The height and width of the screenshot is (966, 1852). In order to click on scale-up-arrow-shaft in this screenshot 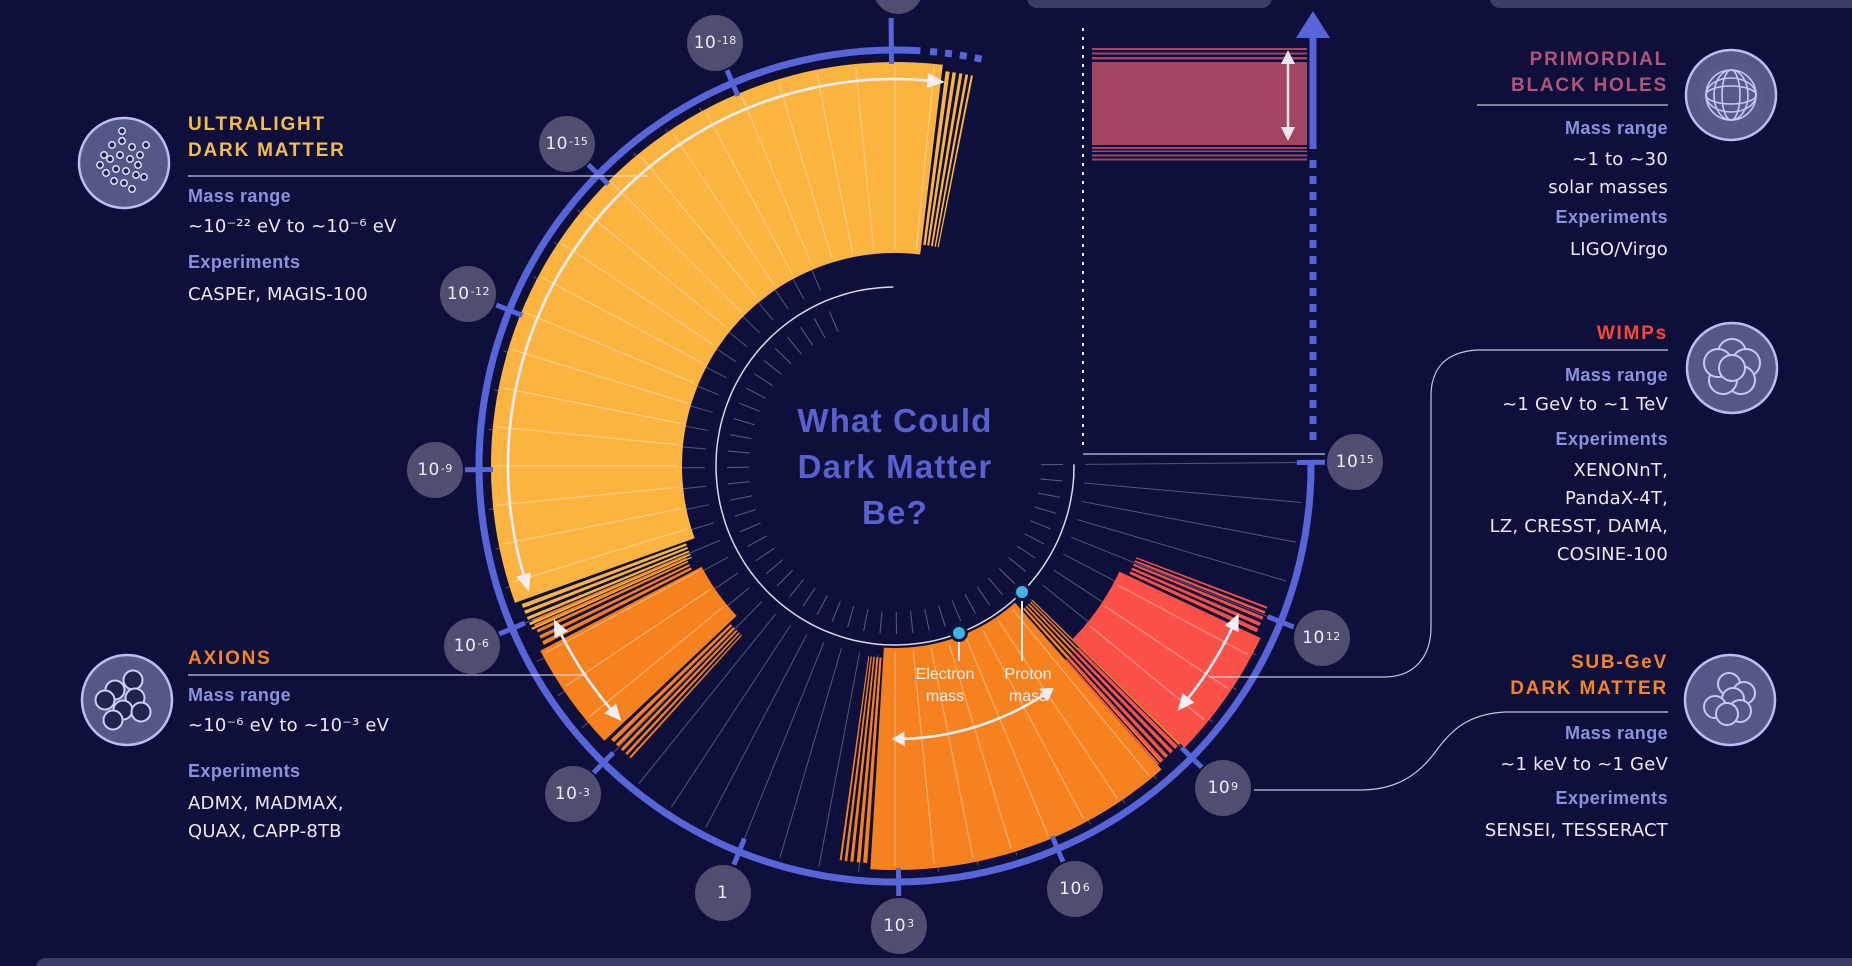, I will do `click(1313, 92)`.